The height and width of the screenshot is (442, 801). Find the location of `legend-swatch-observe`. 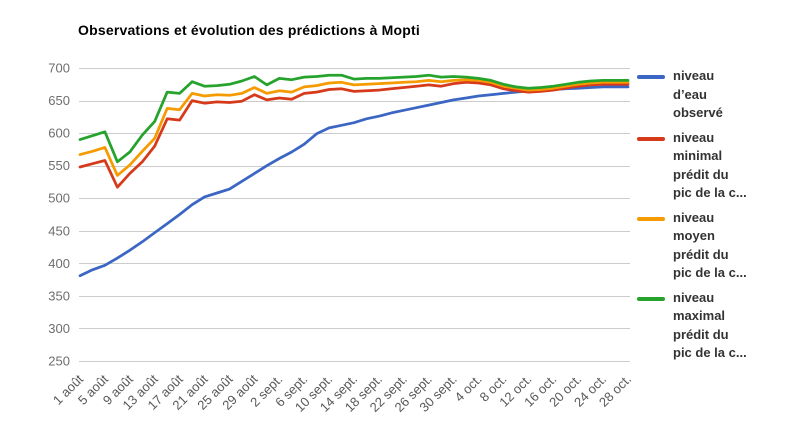

legend-swatch-observe is located at coordinates (651, 77).